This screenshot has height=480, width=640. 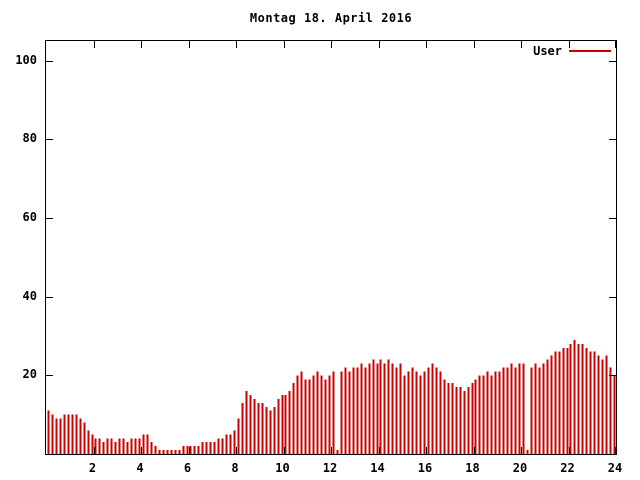 What do you see at coordinates (377, 468) in the screenshot?
I see `x-tick-label: 14` at bounding box center [377, 468].